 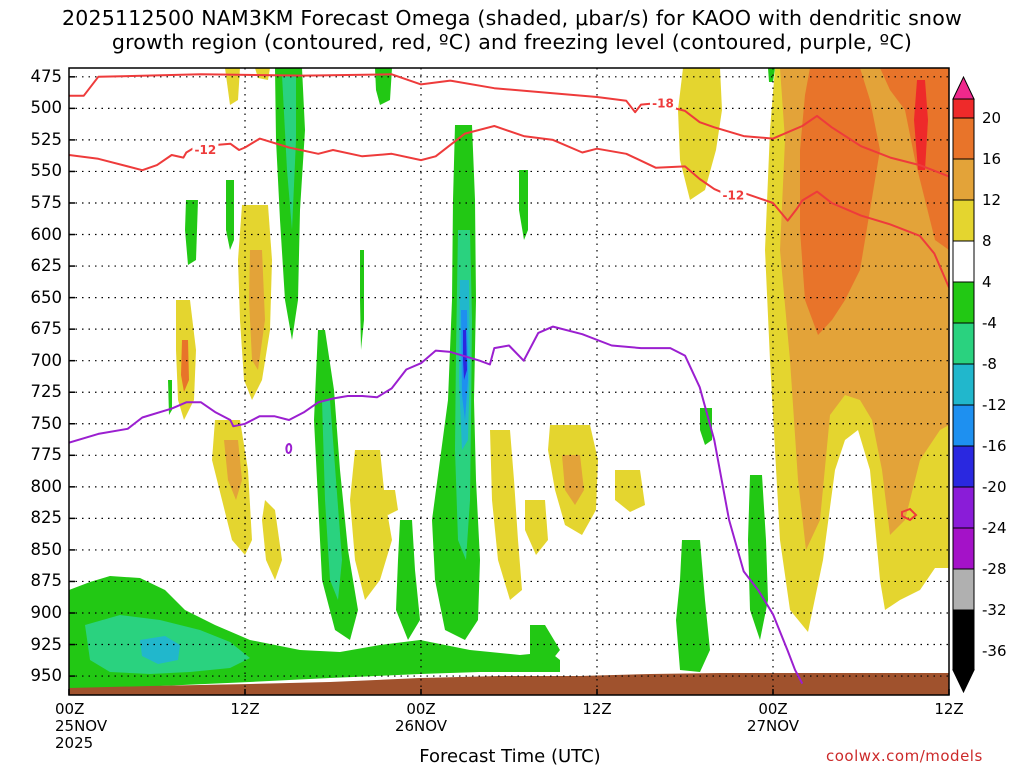 What do you see at coordinates (185, 366) in the screenshot?
I see `upward-column-1-core` at bounding box center [185, 366].